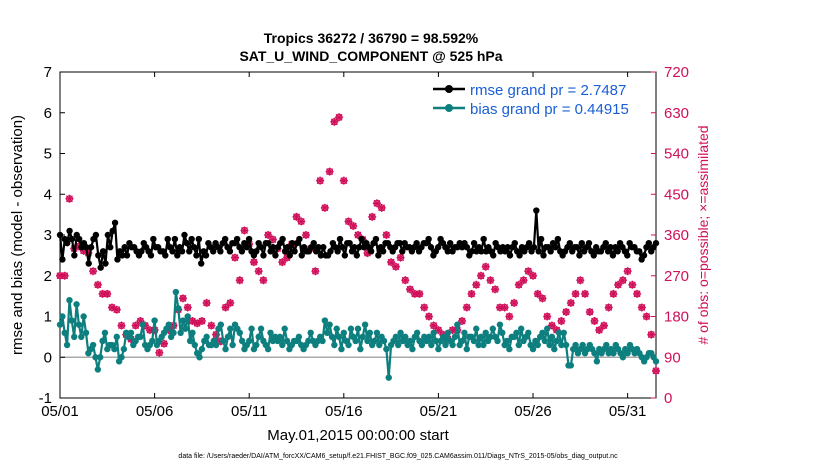 Image resolution: width=830 pixels, height=470 pixels. What do you see at coordinates (676, 194) in the screenshot?
I see `y-tick-label-right: 450` at bounding box center [676, 194].